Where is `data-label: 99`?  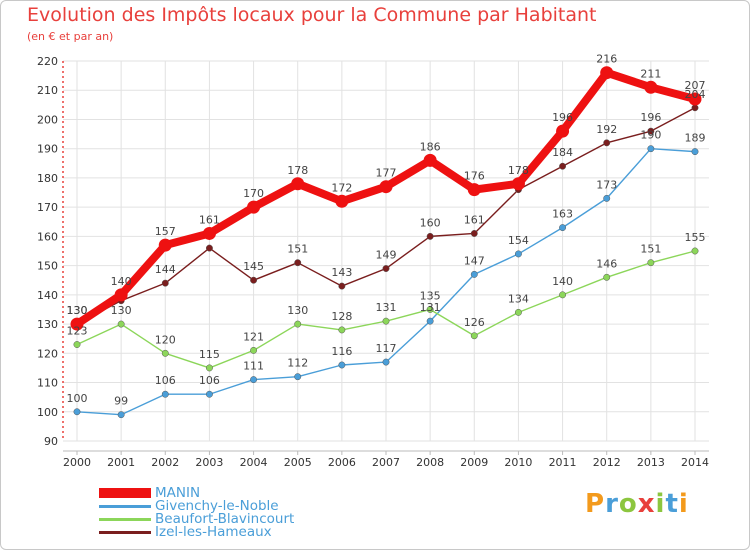 data-label: 99 is located at coordinates (121, 401).